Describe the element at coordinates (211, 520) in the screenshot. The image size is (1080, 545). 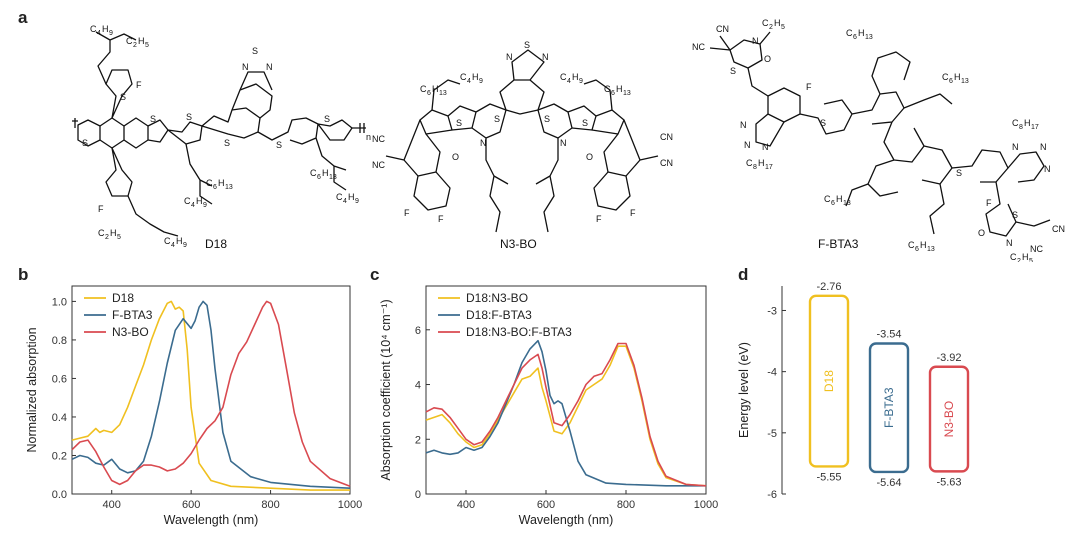
I see `x-axis-label-b: Wavelength (nm)` at that location.